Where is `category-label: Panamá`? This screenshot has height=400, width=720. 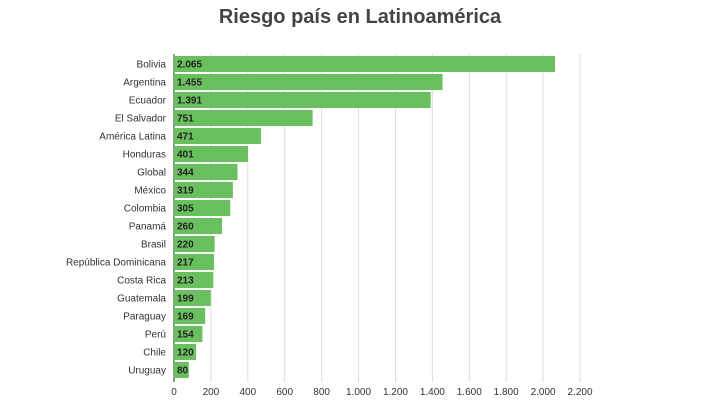
category-label: Panamá is located at coordinates (148, 227).